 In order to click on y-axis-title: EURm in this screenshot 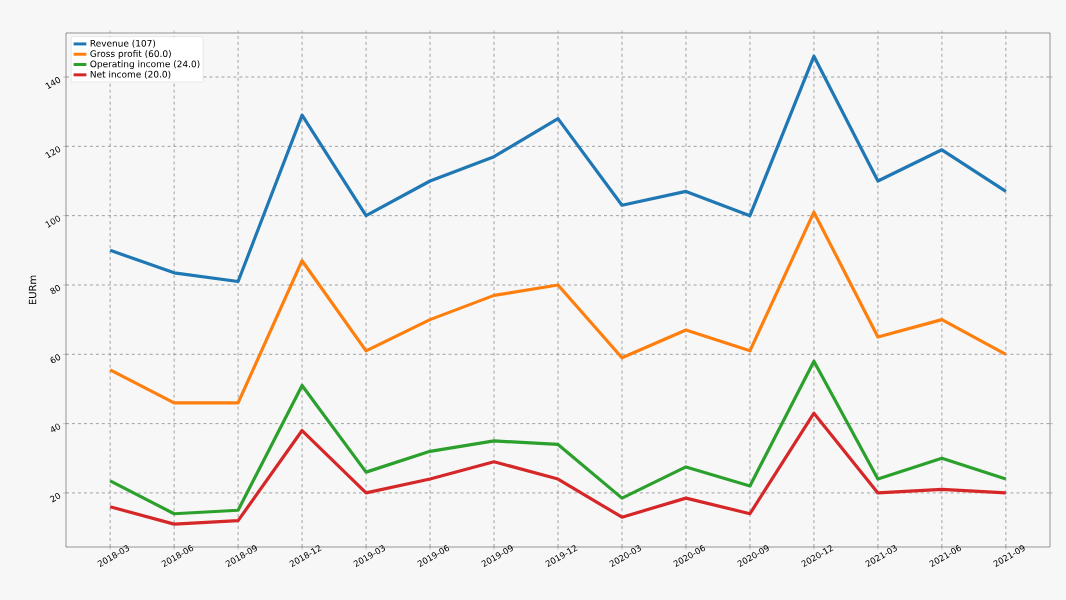, I will do `click(32, 290)`.